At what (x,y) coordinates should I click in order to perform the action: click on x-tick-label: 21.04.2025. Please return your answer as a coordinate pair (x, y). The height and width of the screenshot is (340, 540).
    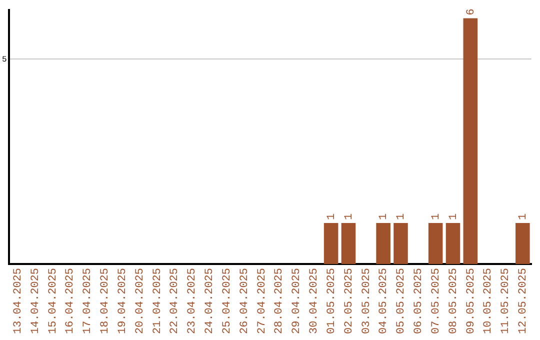
    Looking at the image, I should click on (158, 301).